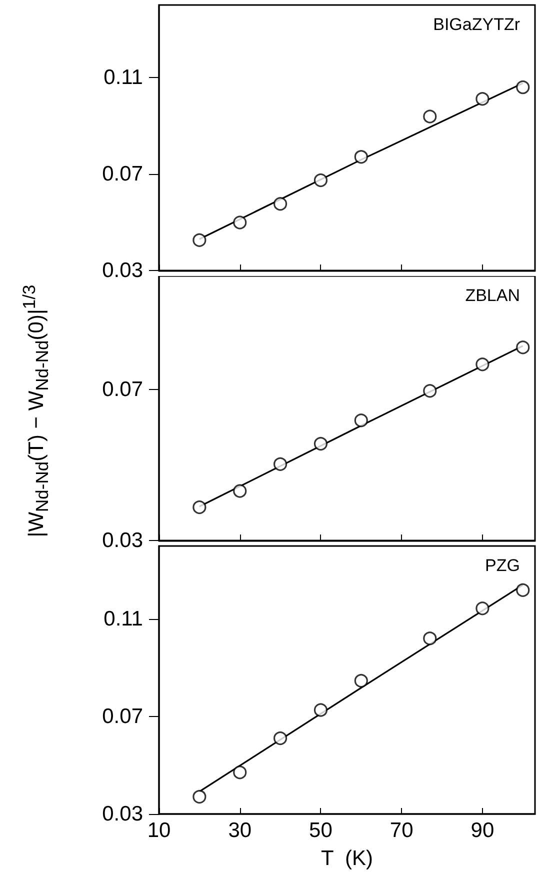 This screenshot has width=537, height=888. What do you see at coordinates (476, 24) in the screenshot?
I see `text: BIGaZYTZr` at bounding box center [476, 24].